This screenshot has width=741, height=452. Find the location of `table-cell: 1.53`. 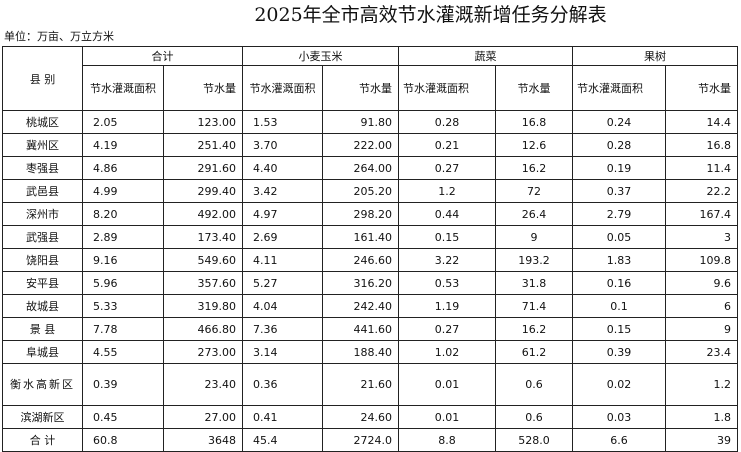

table-cell: 1.53 is located at coordinates (282, 122).